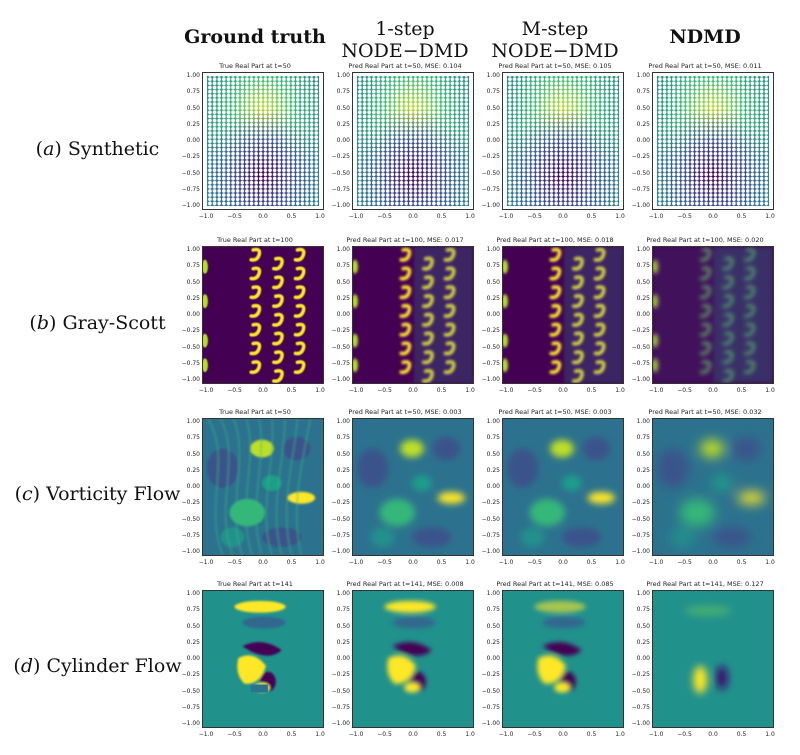  I want to click on row-label: (d) Cylinder Flow, so click(97, 666).